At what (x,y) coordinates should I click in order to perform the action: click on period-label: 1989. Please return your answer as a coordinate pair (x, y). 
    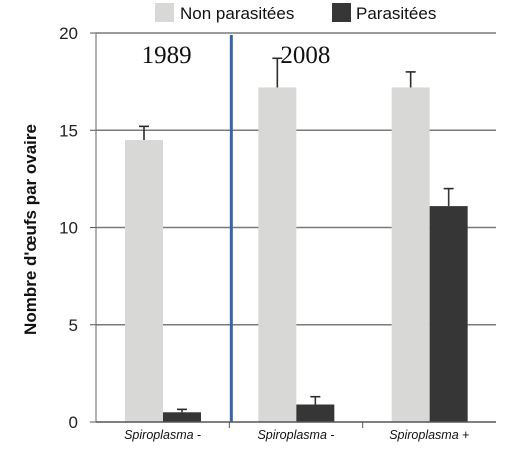
    Looking at the image, I should click on (167, 55).